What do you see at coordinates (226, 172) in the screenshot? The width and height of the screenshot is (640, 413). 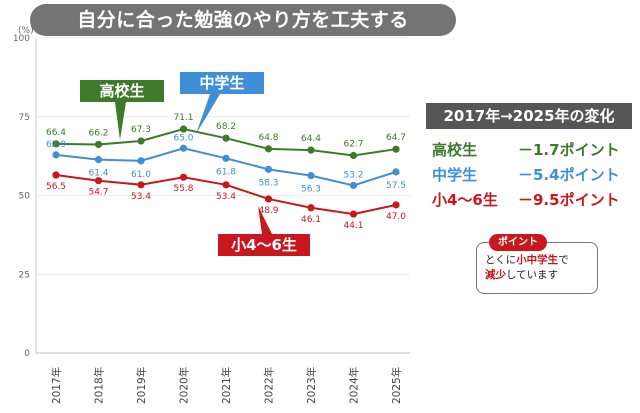 I see `data-label: 61.8` at bounding box center [226, 172].